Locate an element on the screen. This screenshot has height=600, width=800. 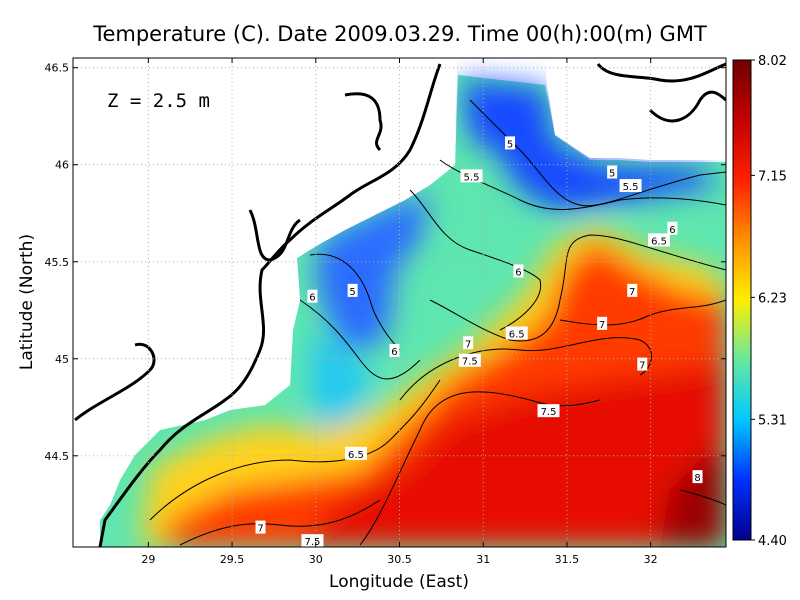
contour-6-west is located at coordinates (360, 339).